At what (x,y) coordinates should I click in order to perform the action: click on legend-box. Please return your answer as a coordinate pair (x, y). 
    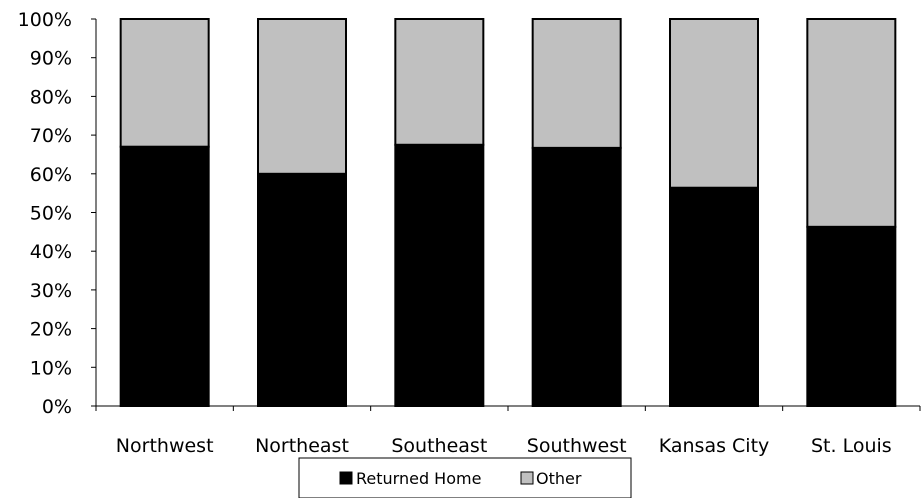
    Looking at the image, I should click on (465, 477).